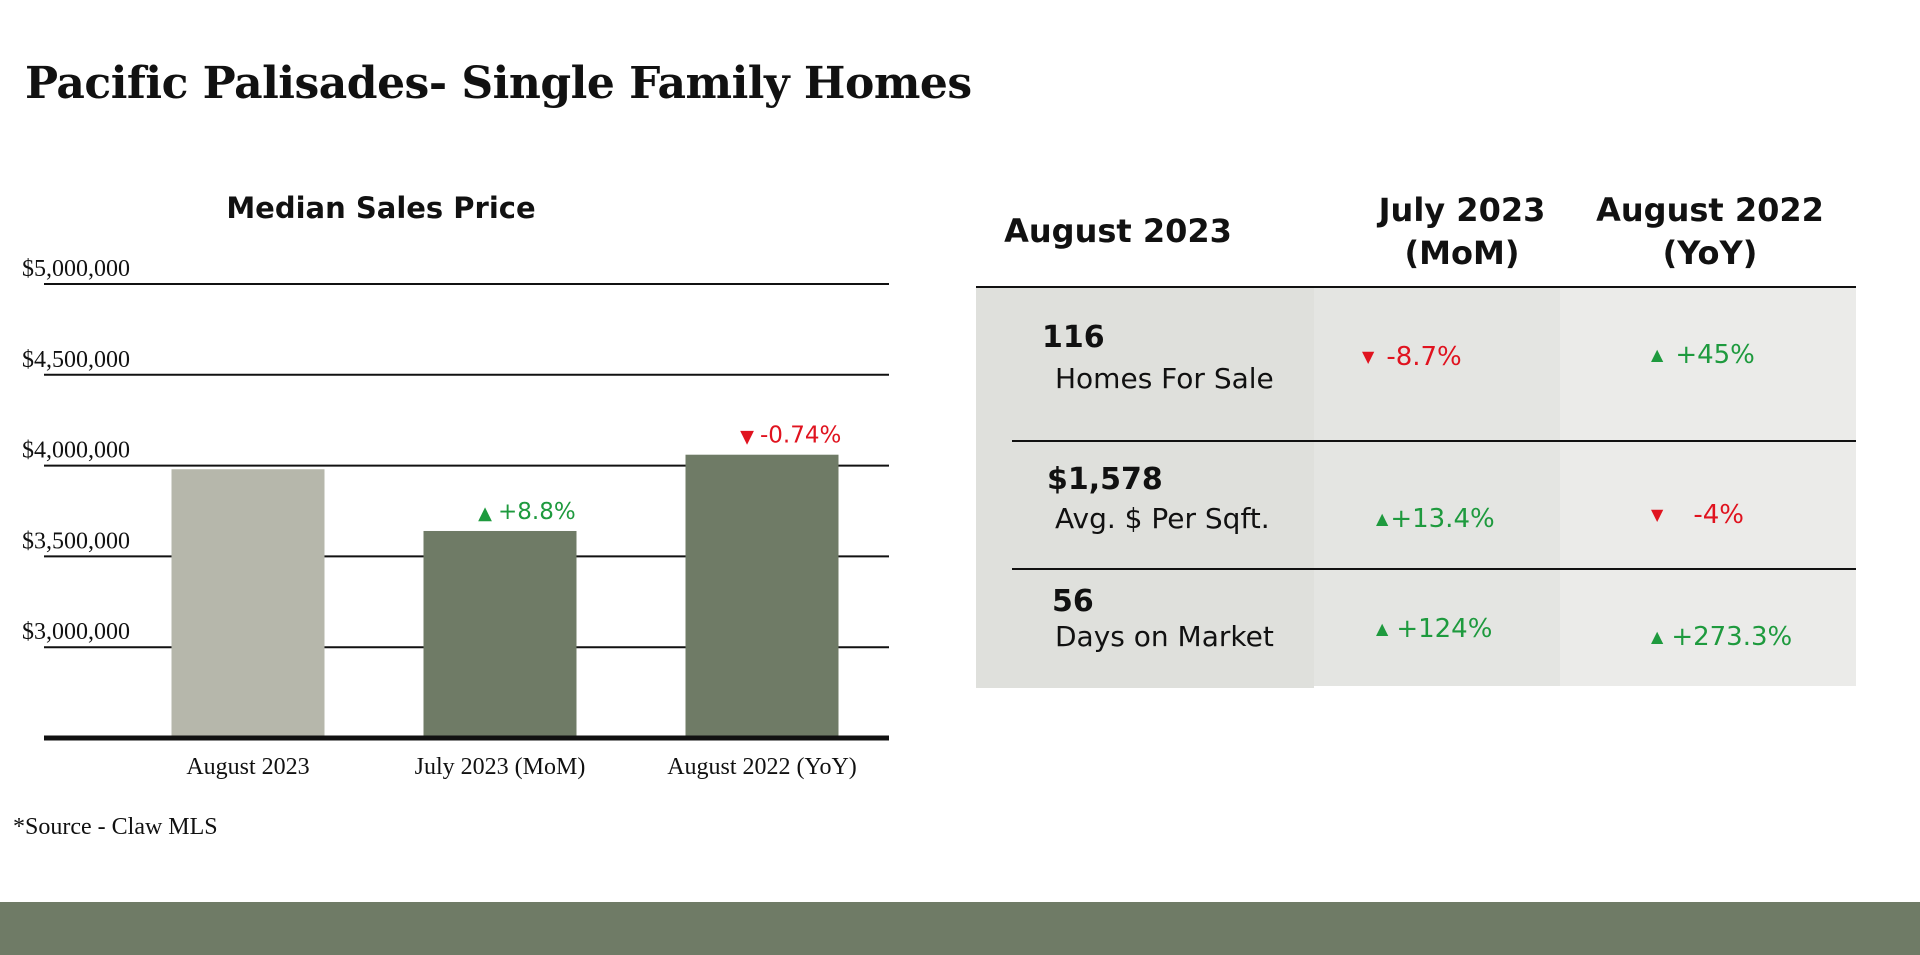  Describe the element at coordinates (247, 767) in the screenshot. I see `x-tick-label: August 2023` at that location.